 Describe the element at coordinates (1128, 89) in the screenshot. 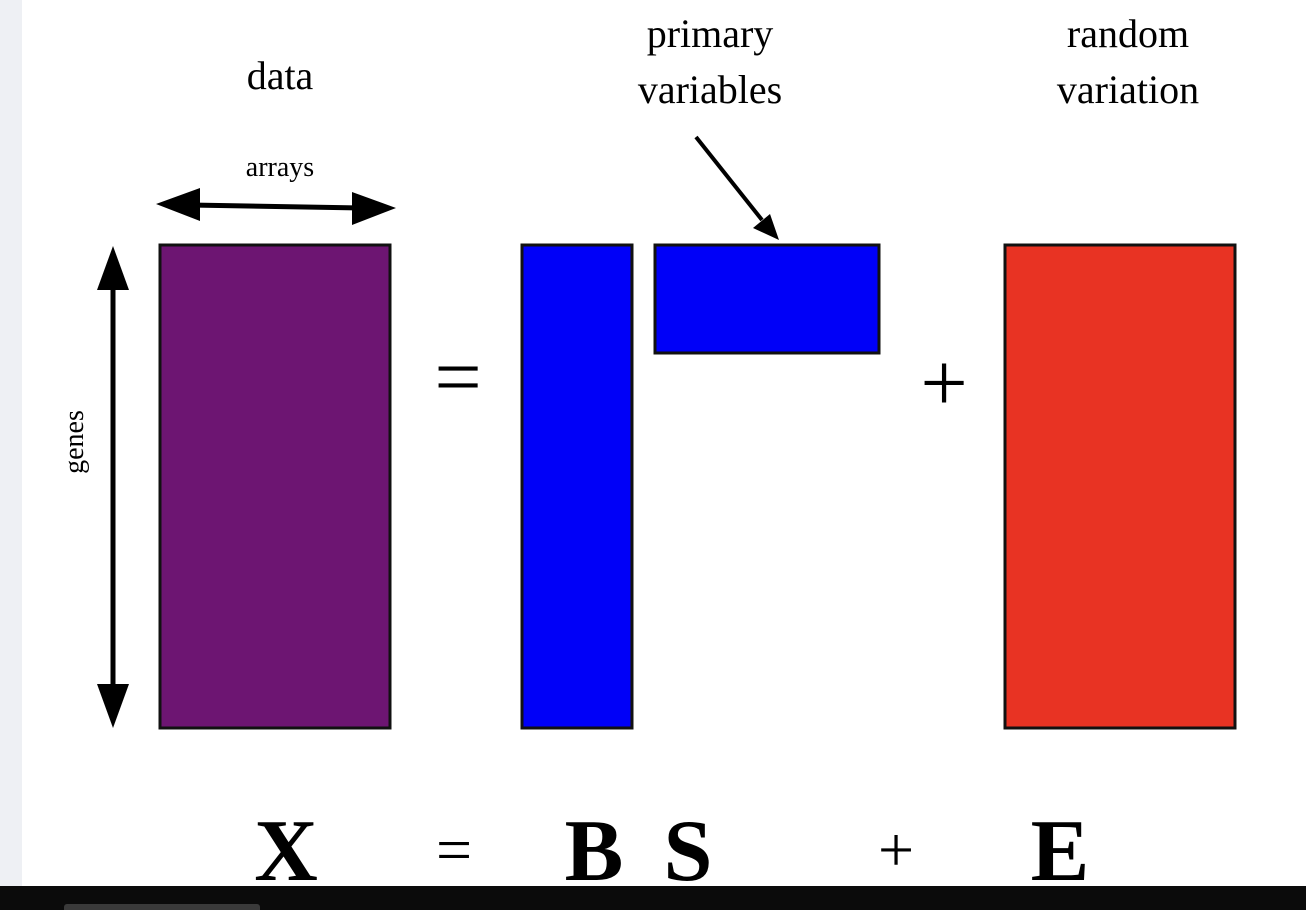

I see `random-variation-label-line2: variation` at that location.